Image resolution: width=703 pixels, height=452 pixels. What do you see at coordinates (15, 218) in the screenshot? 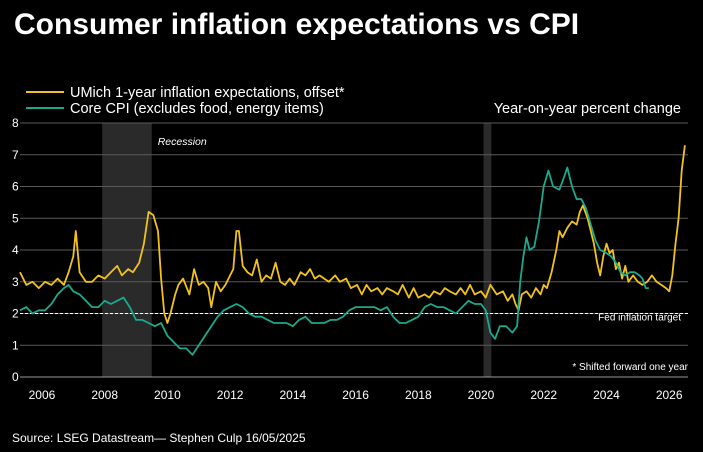
I see `y-tick-5: 5` at bounding box center [15, 218].